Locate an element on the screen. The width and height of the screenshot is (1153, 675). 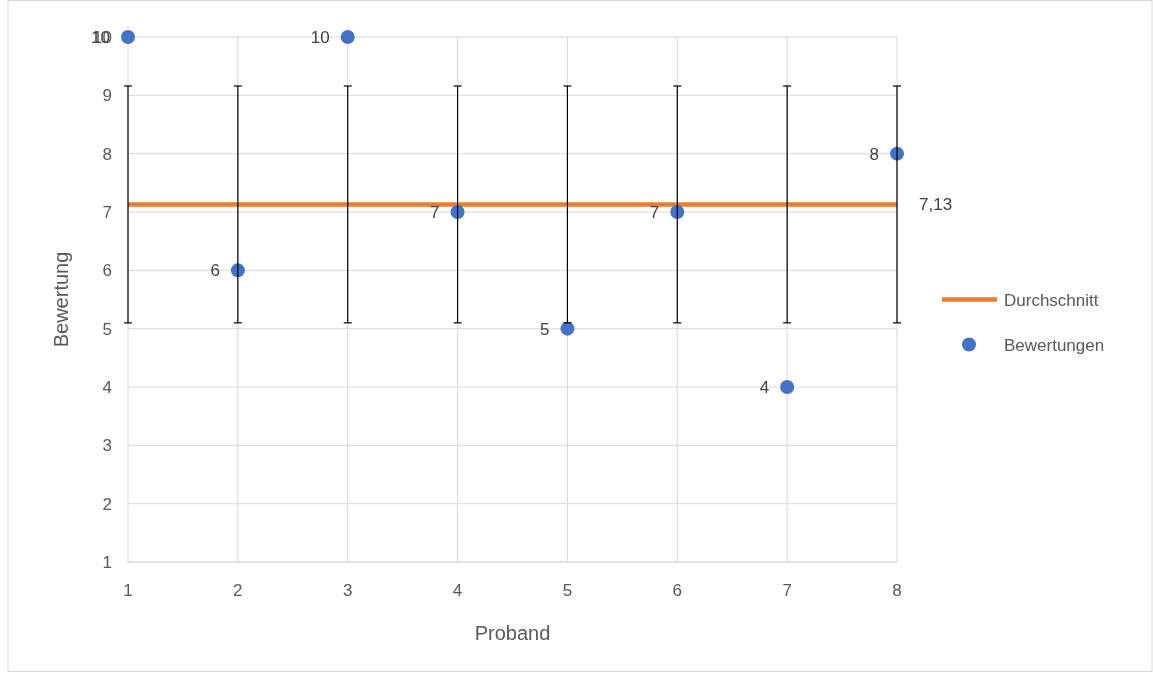
data-label: 5 is located at coordinates (544, 329).